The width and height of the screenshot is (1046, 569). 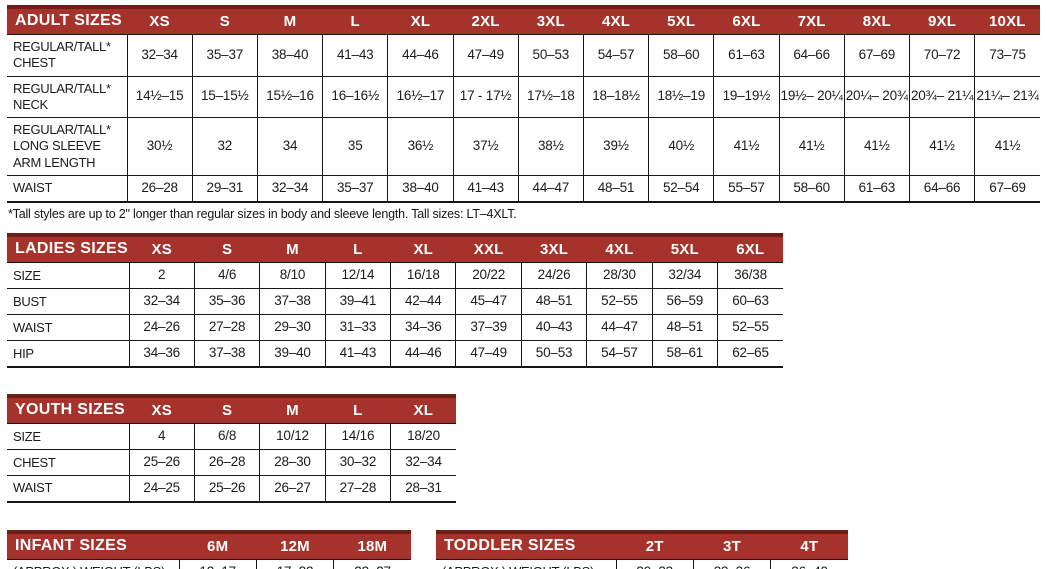 What do you see at coordinates (526, 545) in the screenshot?
I see `table-title: TODDLER SIZES` at bounding box center [526, 545].